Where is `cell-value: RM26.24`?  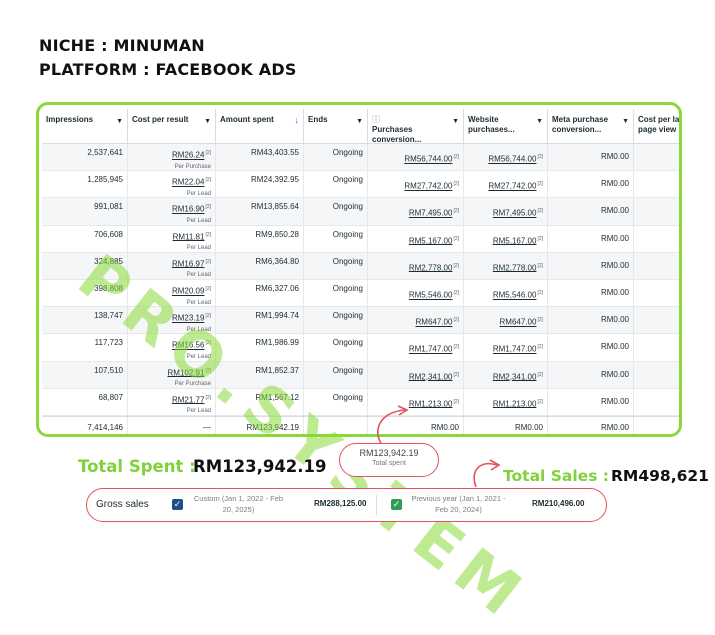 cell-value: RM26.24 is located at coordinates (188, 155).